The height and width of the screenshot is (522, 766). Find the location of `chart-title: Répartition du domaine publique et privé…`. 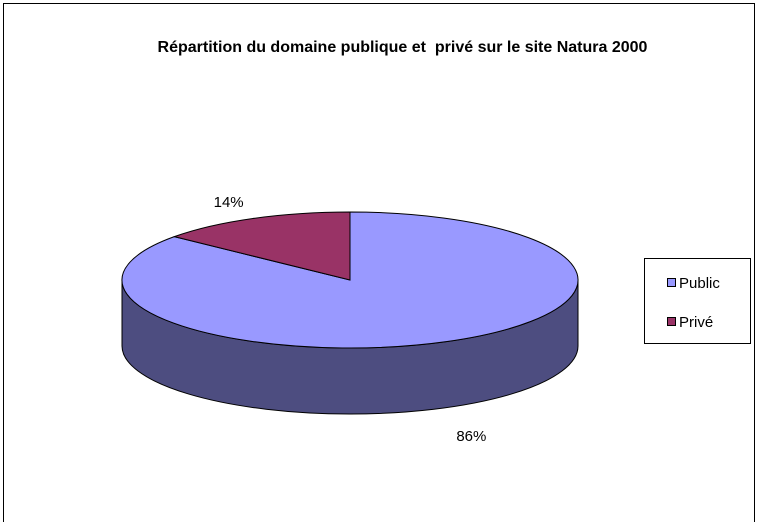

chart-title: Répartition du domaine publique et privé… is located at coordinates (402, 47).